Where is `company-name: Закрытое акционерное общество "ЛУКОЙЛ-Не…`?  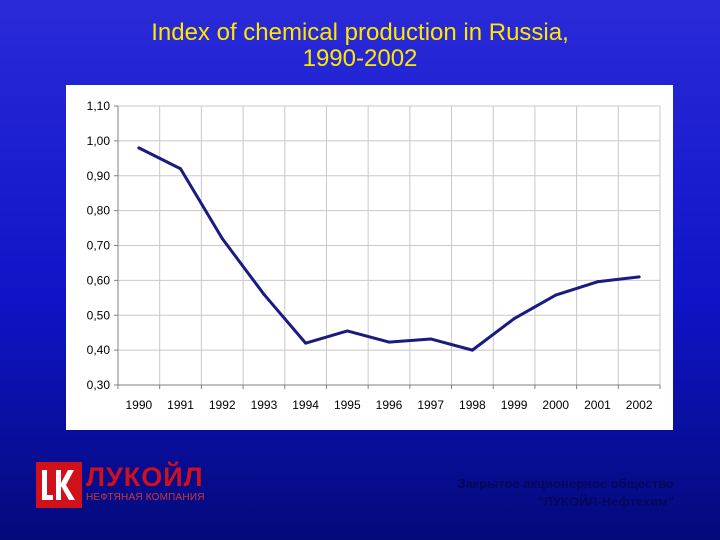 company-name: Закрытое акционерное общество "ЛУКОЙЛ-Не… is located at coordinates (565, 493).